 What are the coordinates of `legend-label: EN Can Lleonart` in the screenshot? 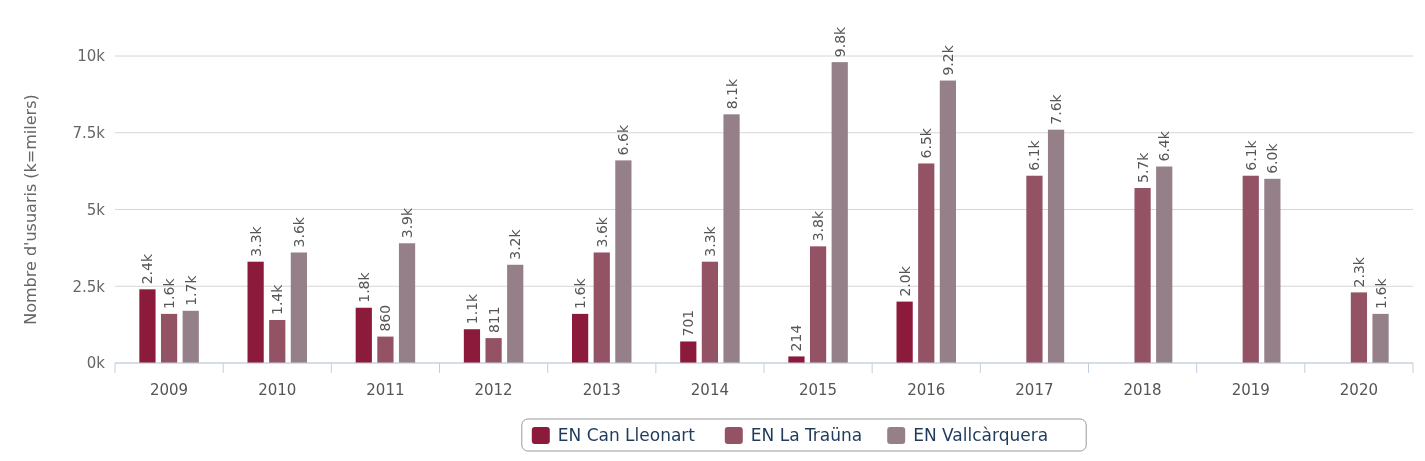 It's located at (626, 434).